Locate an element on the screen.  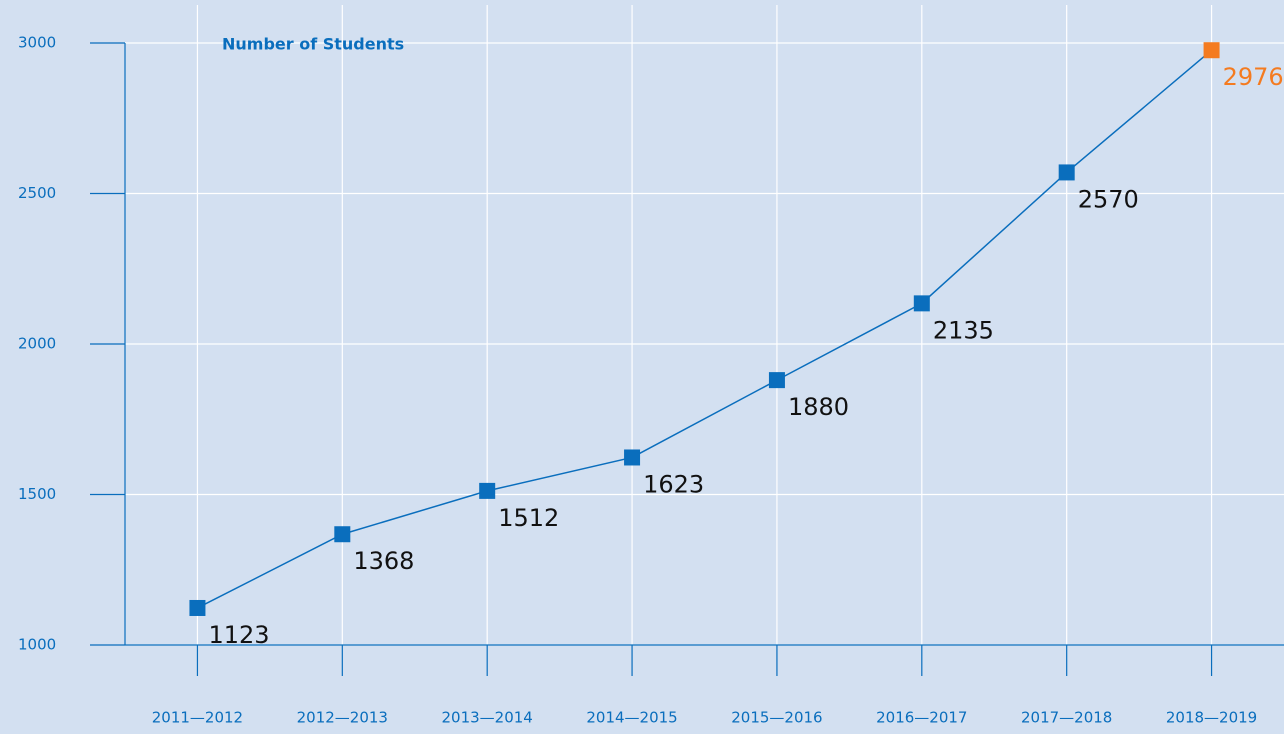
data-label: 1368 is located at coordinates (383, 561).